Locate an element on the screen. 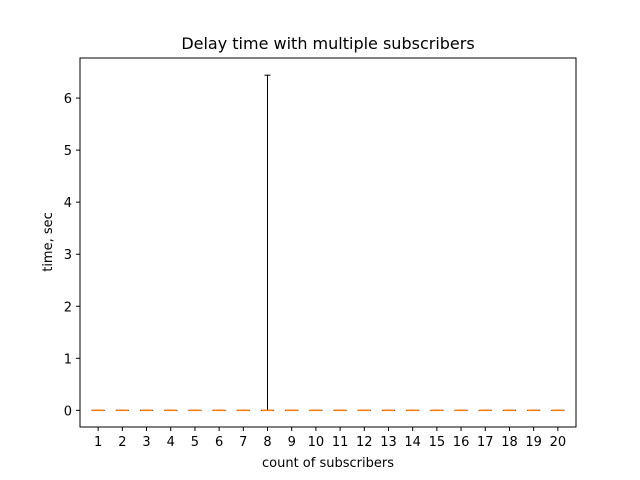 The image size is (640, 480). y-tick-label-2: 2 is located at coordinates (68, 307).